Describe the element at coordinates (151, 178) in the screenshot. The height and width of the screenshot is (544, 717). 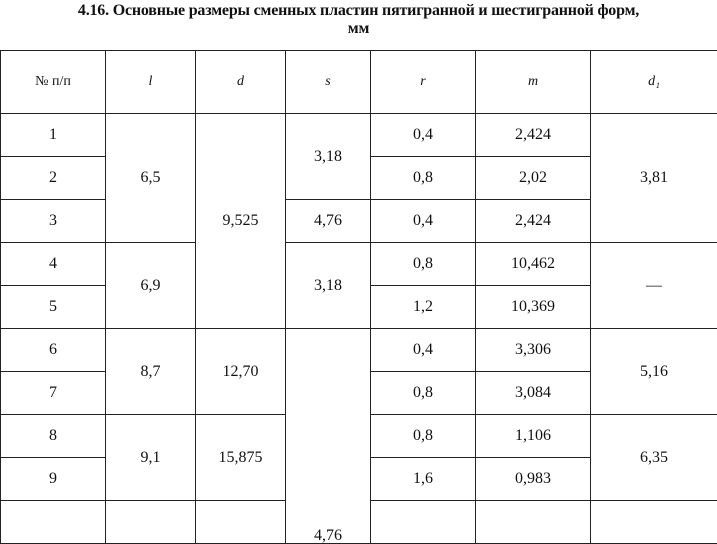
I see `cell: 6,5` at that location.